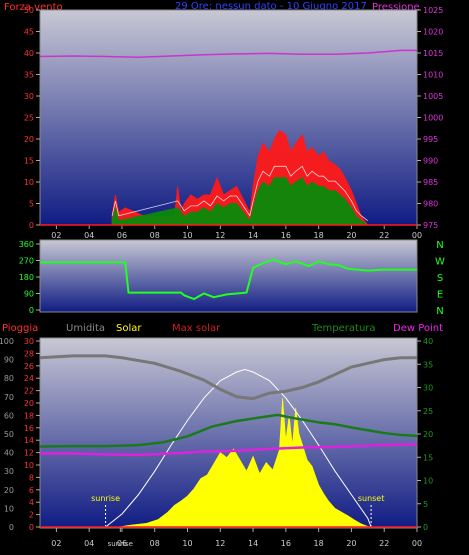 The width and height of the screenshot is (469, 555). Describe the element at coordinates (187, 235) in the screenshot. I see `wind-x-tick-label: 10` at that location.